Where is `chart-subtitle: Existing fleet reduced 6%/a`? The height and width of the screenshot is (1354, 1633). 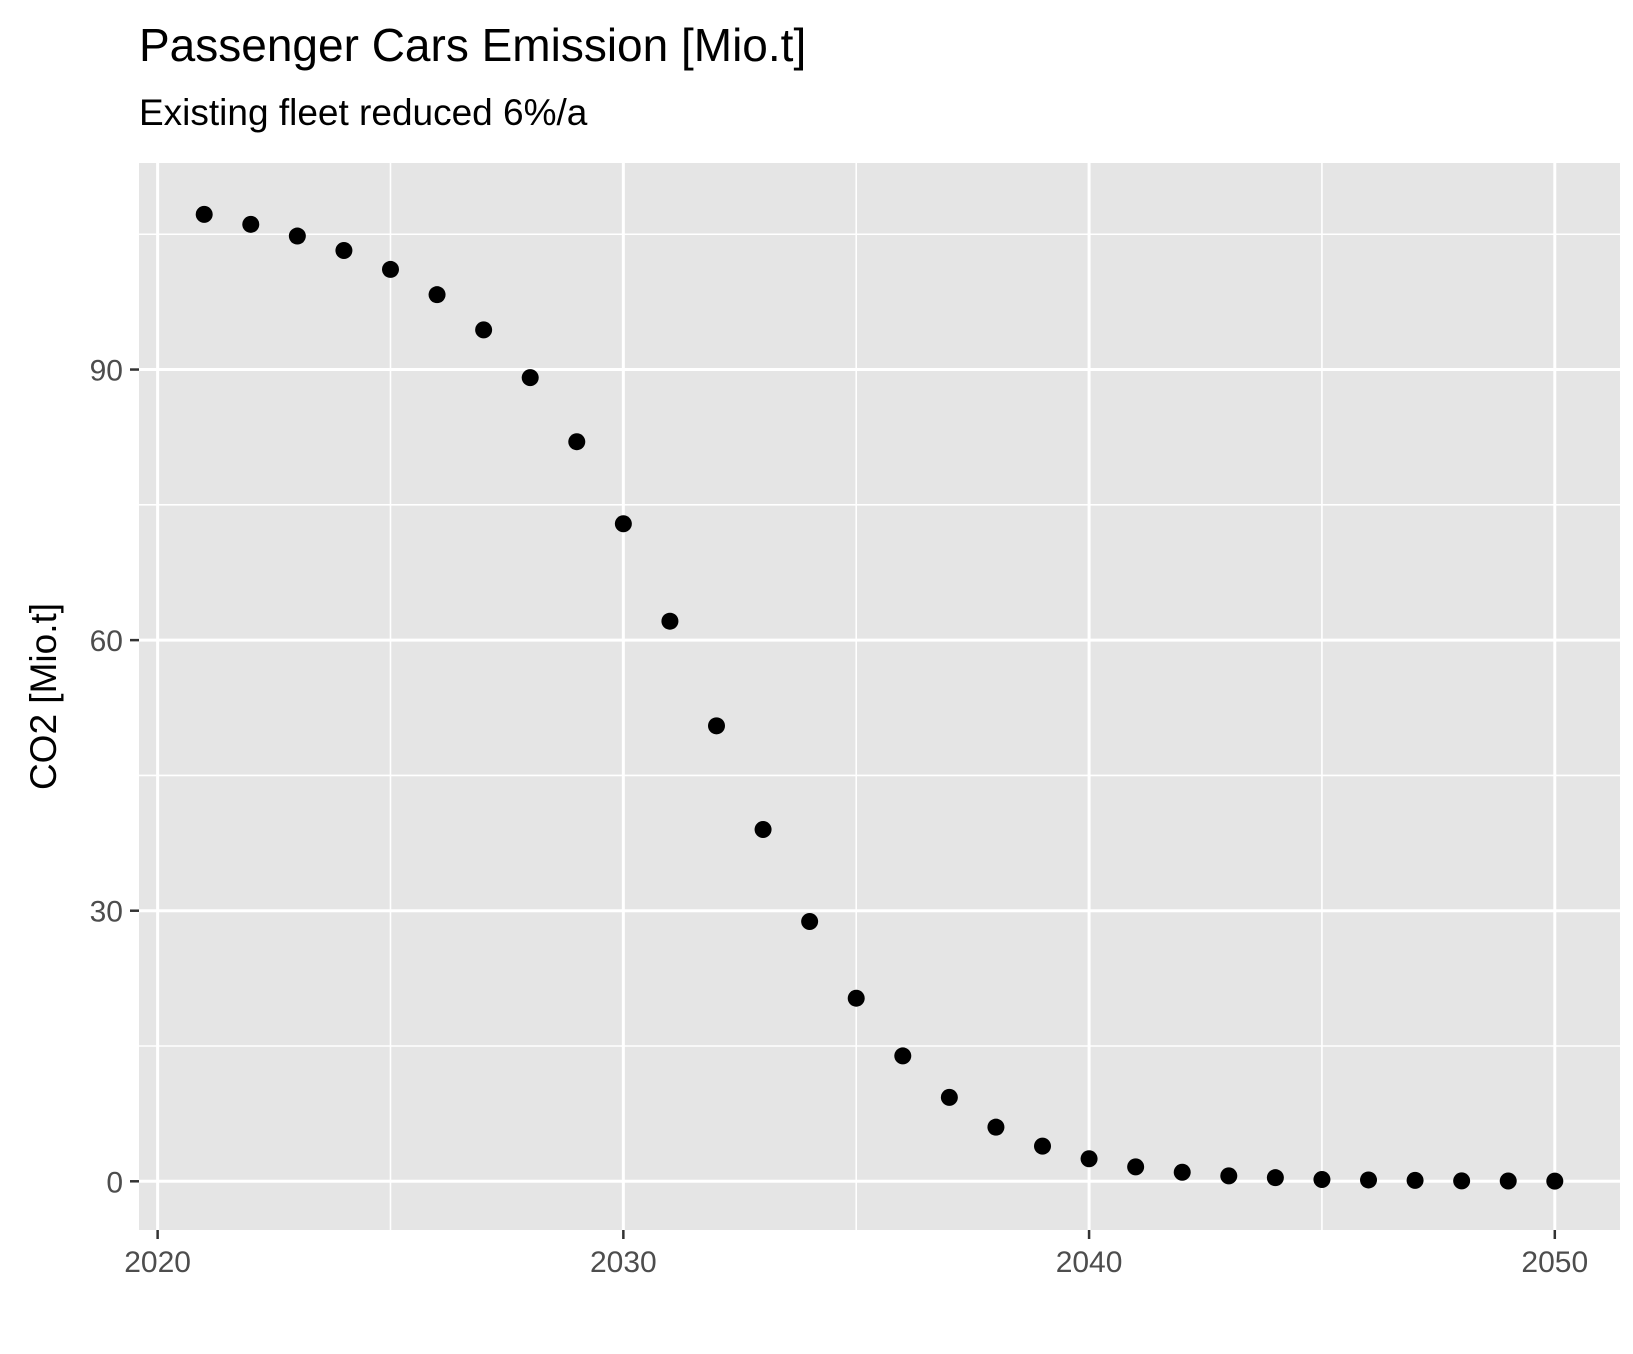
chart-subtitle: Existing fleet reduced 6%/a is located at coordinates (363, 112).